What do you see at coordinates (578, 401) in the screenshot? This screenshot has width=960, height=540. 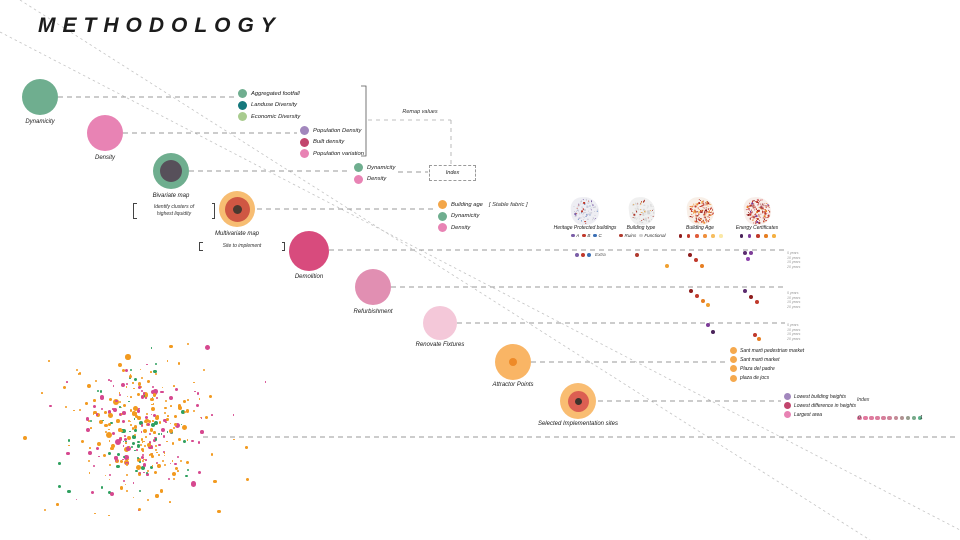 I see `selected-mid-ring` at bounding box center [578, 401].